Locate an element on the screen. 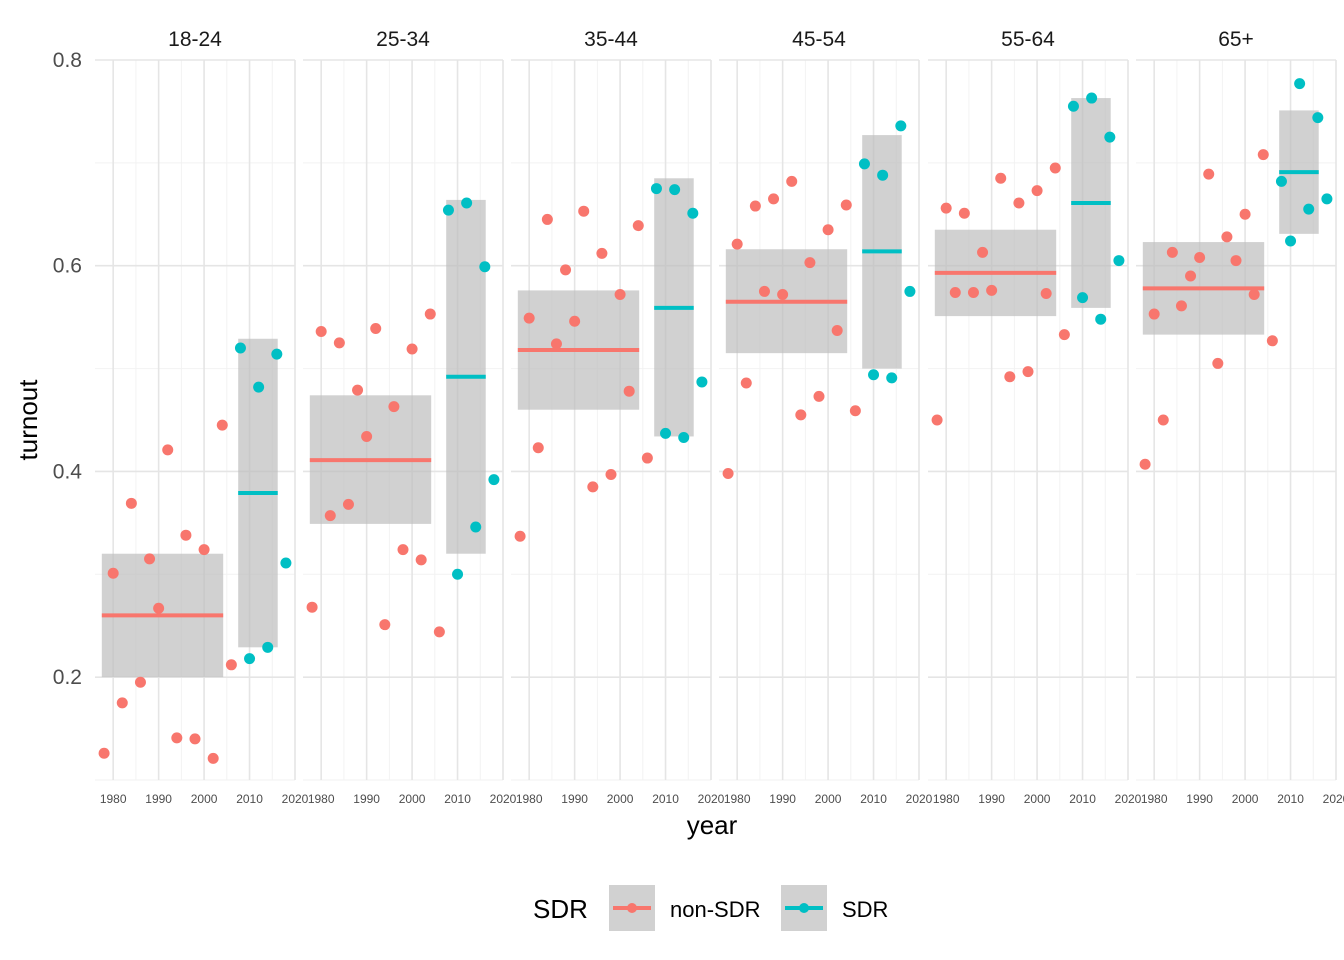  legend: SDR non-SDR SDR is located at coordinates (710, 908).